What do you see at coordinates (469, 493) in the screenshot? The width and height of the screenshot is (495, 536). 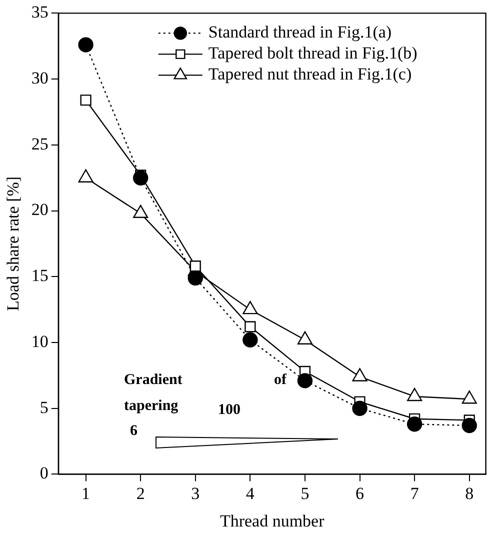 I see `x-tick-label: 8` at bounding box center [469, 493].